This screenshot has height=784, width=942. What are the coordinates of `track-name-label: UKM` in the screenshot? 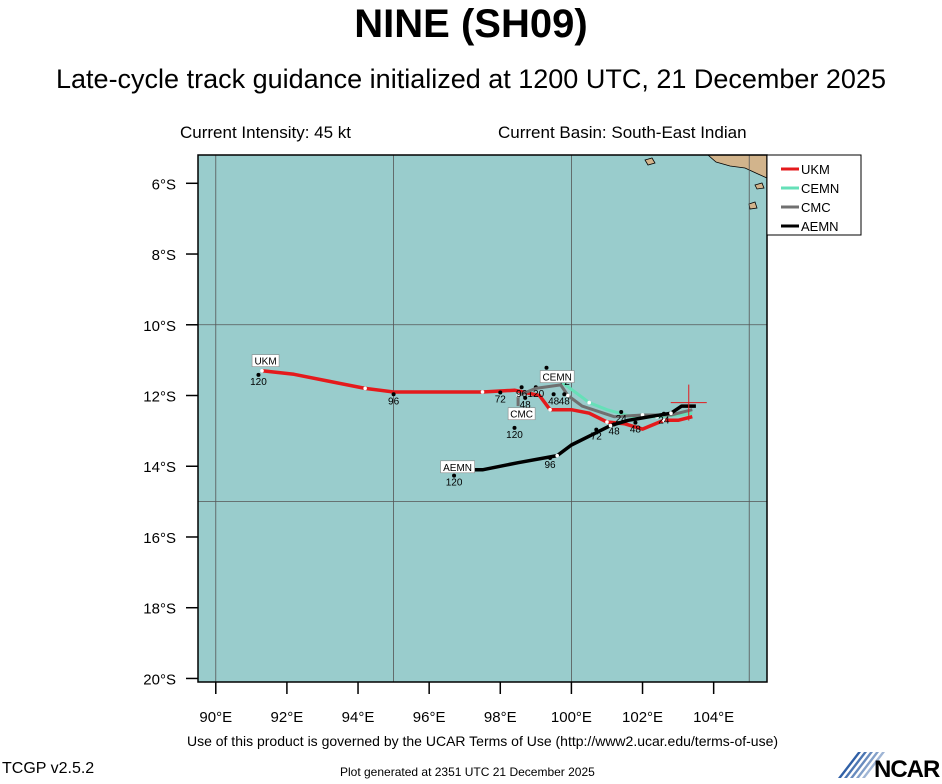 It's located at (265, 362).